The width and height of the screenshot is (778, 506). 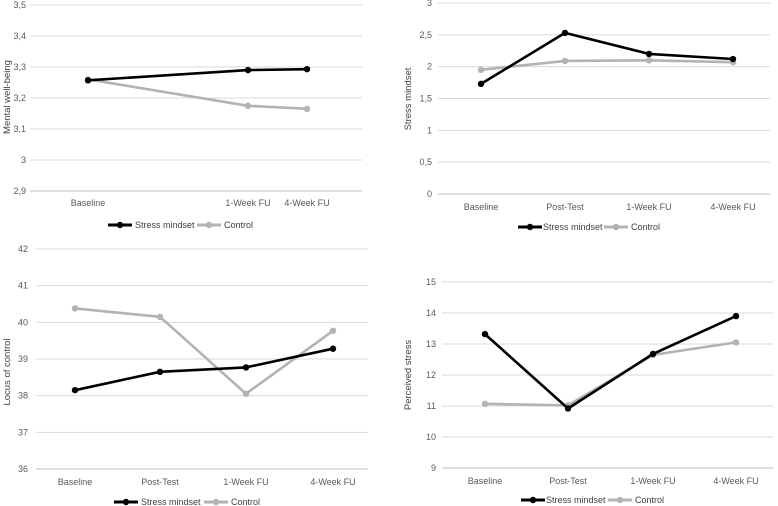 I want to click on y-tick-label: 42, so click(x=23, y=249).